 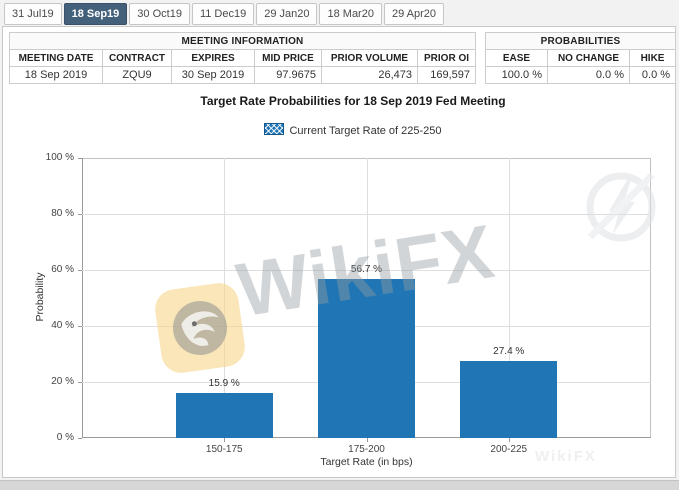 I want to click on chart-legend: Current Target Rate of 225-250, so click(x=353, y=130).